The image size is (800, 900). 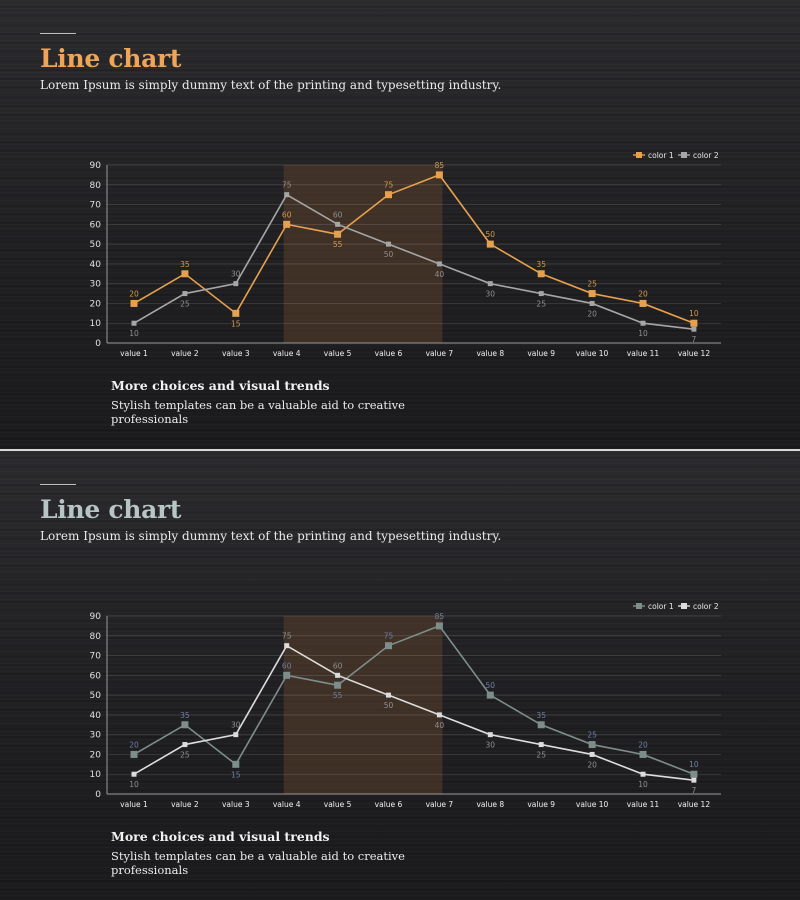 What do you see at coordinates (338, 353) in the screenshot?
I see `x-tick-label: value 5` at bounding box center [338, 353].